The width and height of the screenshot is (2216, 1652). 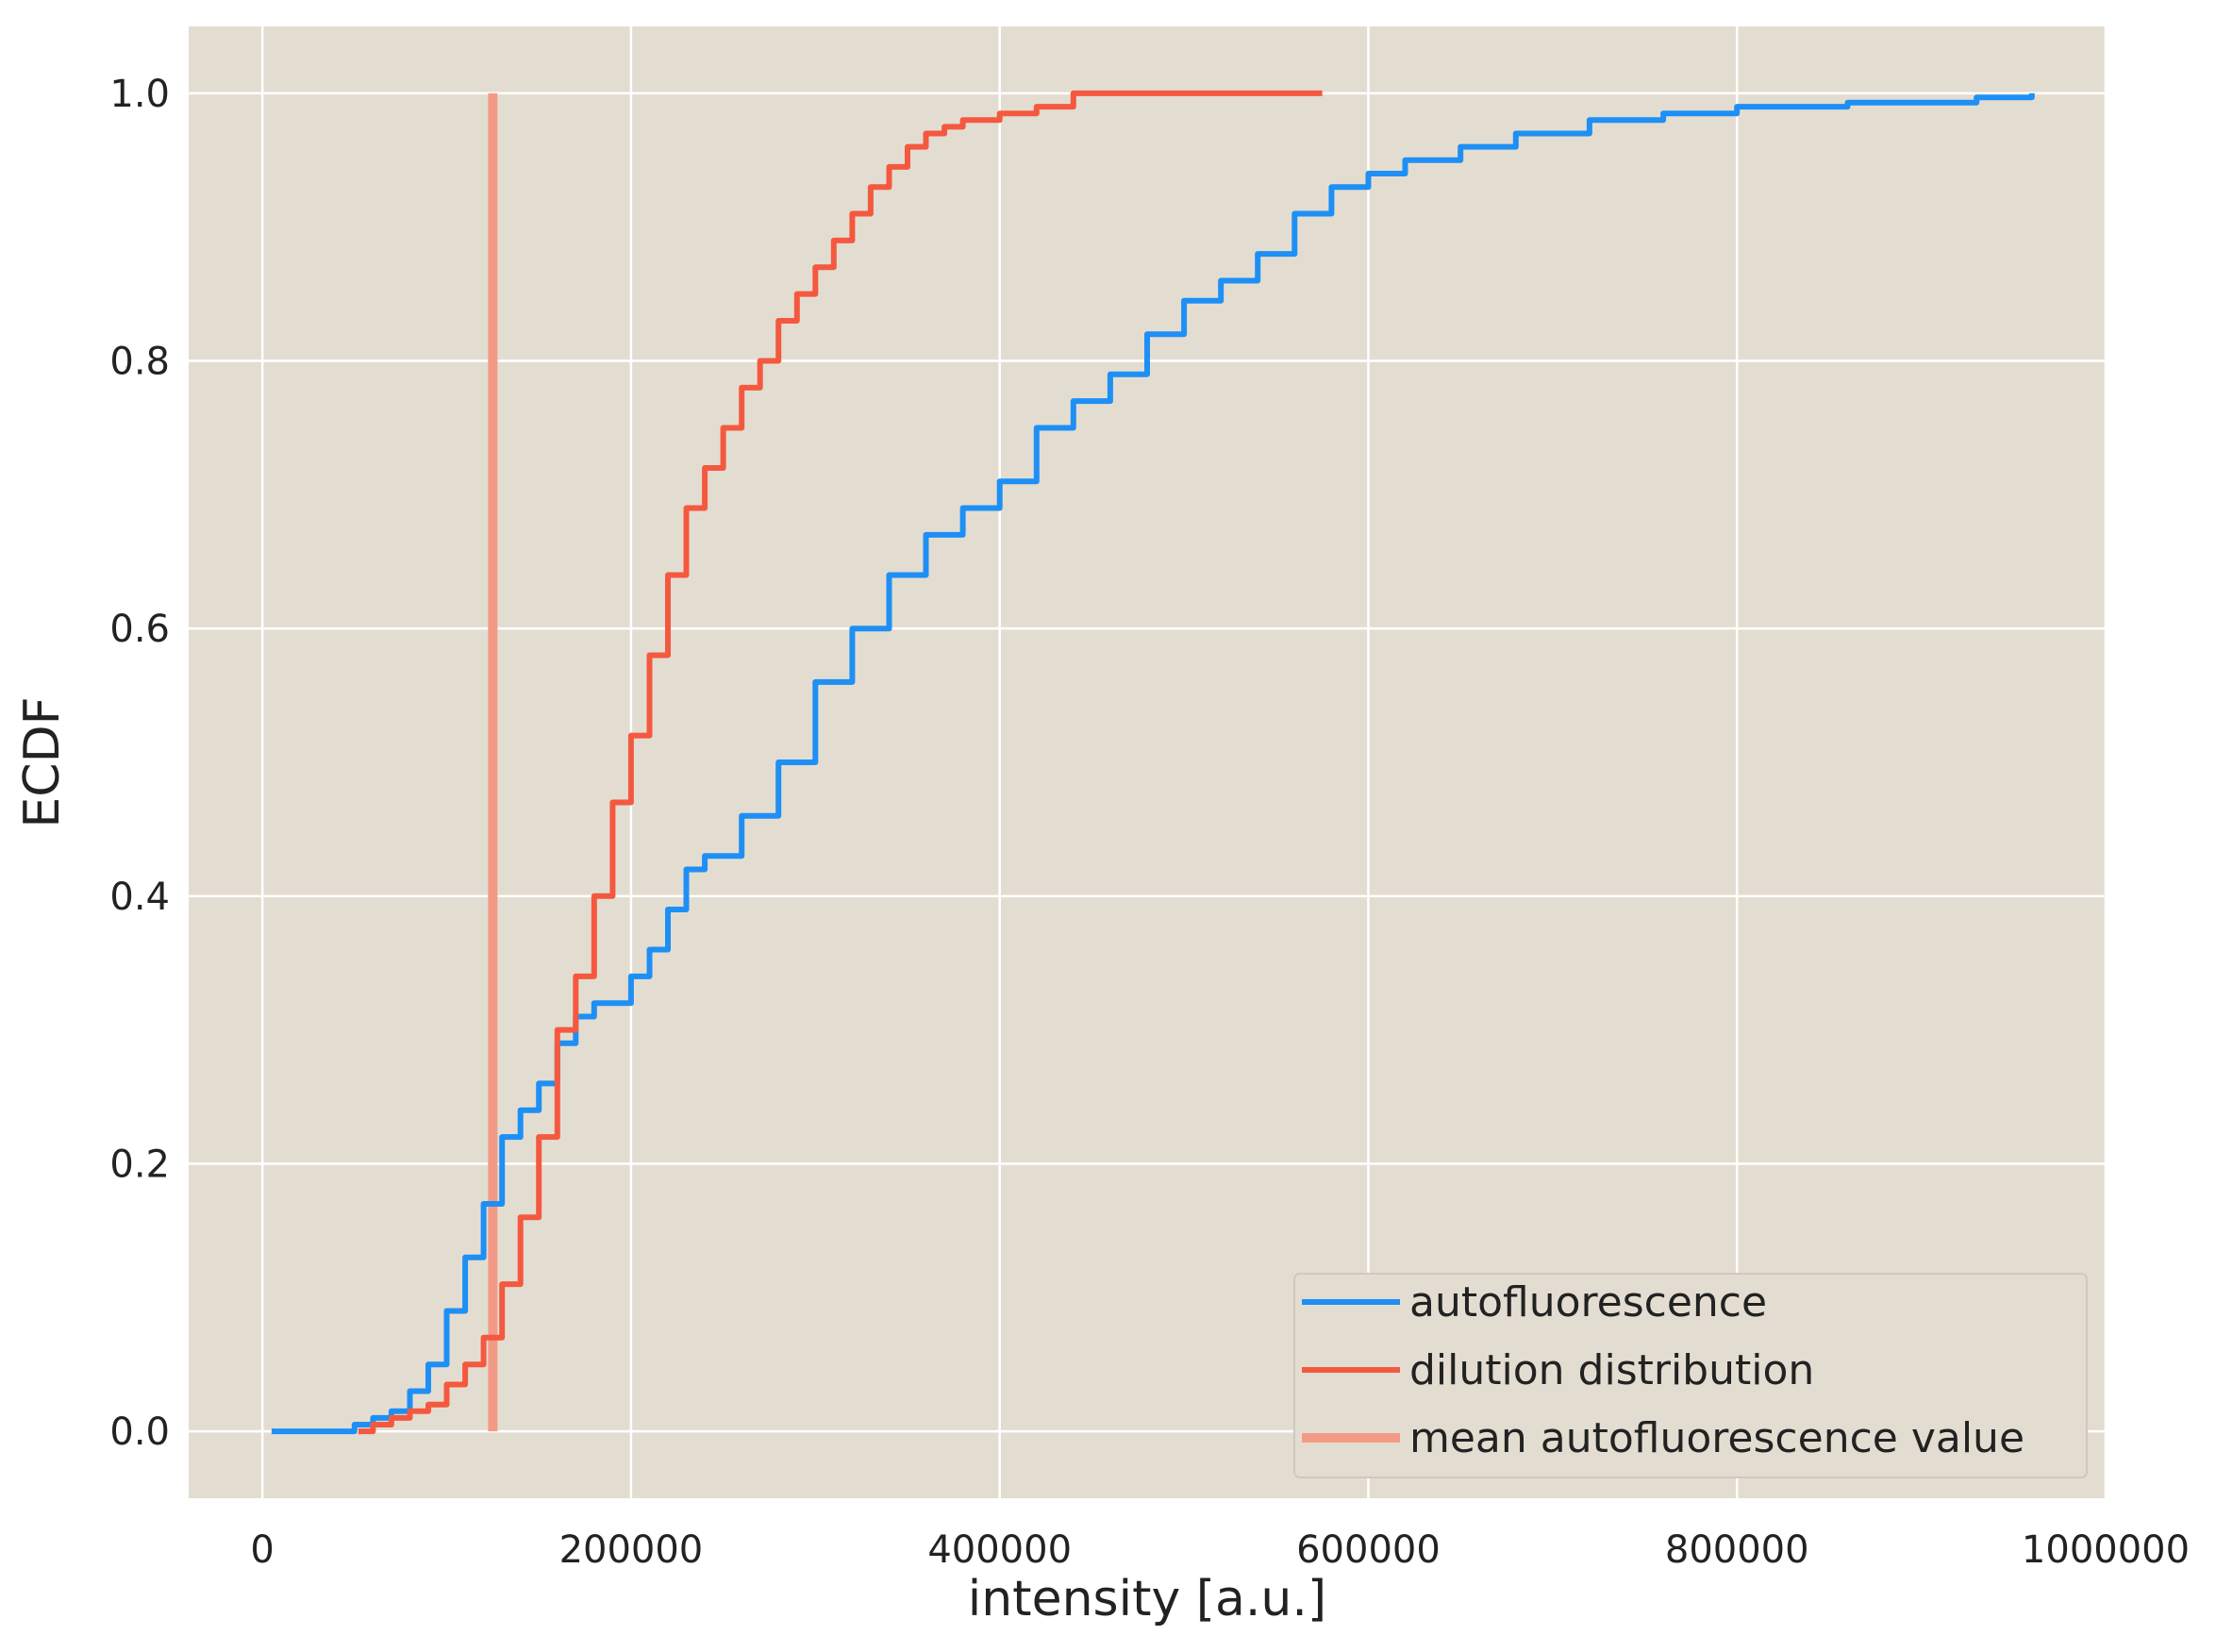 What do you see at coordinates (631, 1550) in the screenshot?
I see `x-tick-label: 200000` at bounding box center [631, 1550].